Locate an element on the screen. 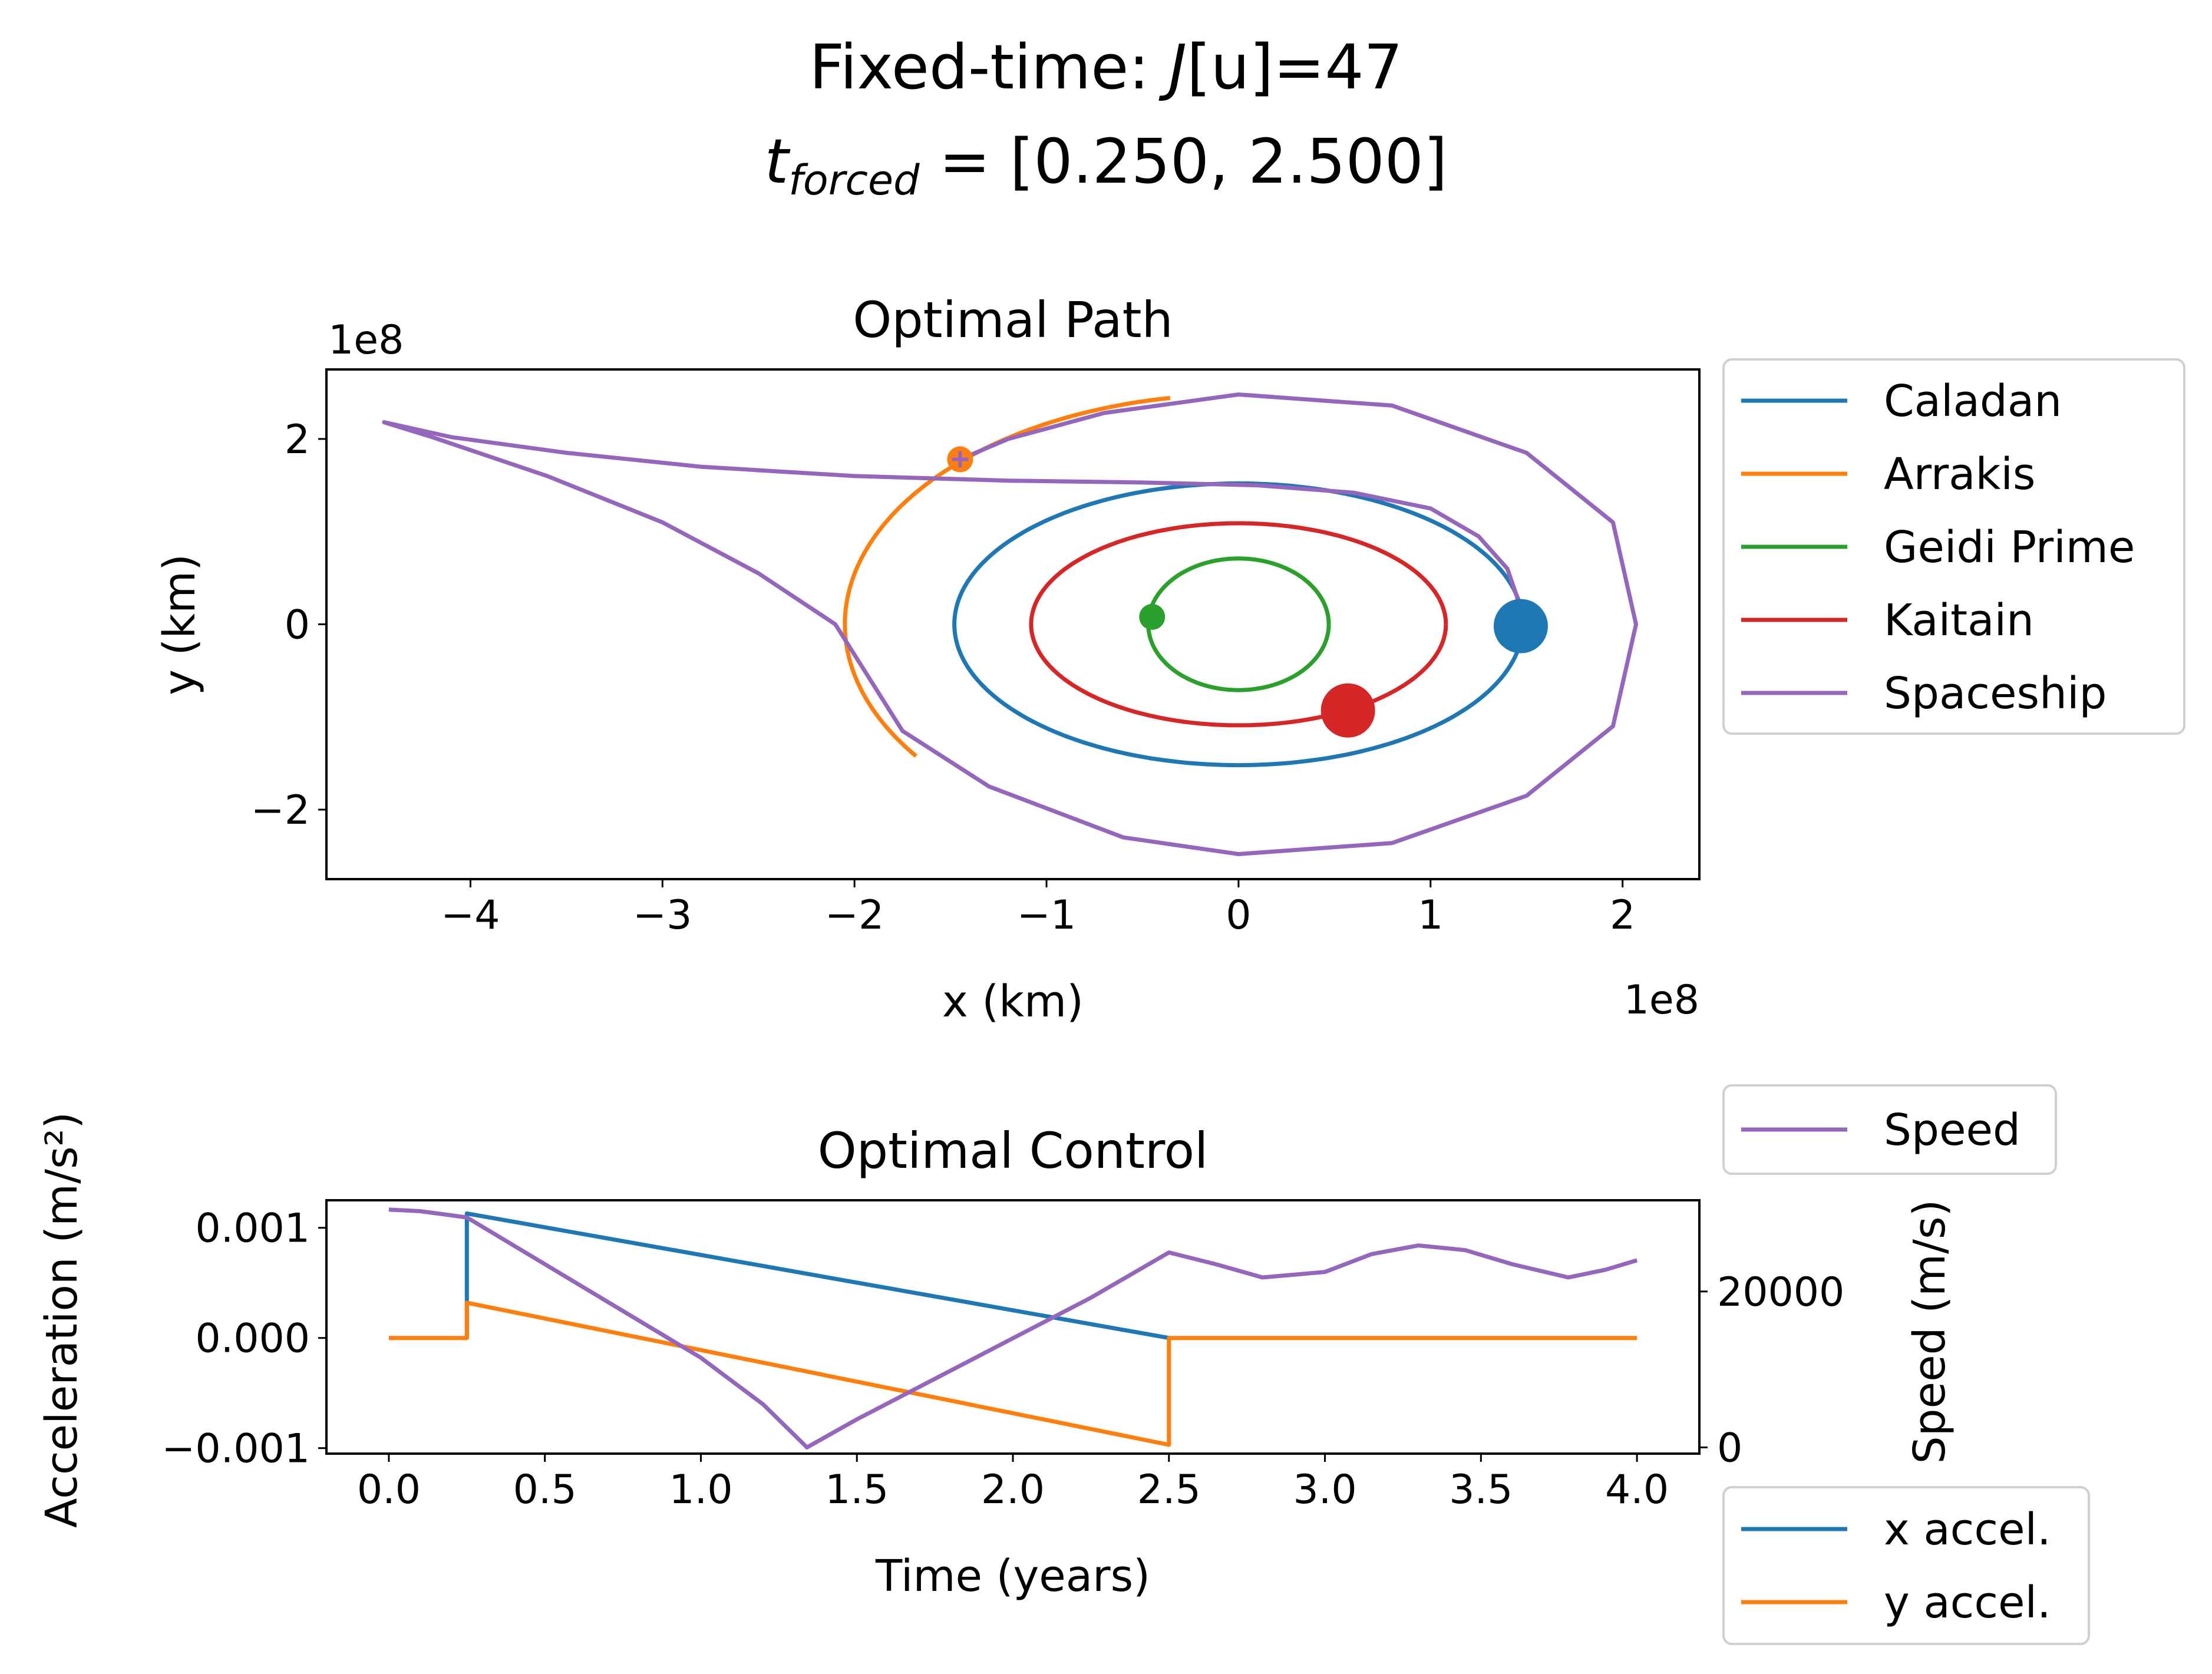  y-tick-label: 0.000 is located at coordinates (253, 1339).